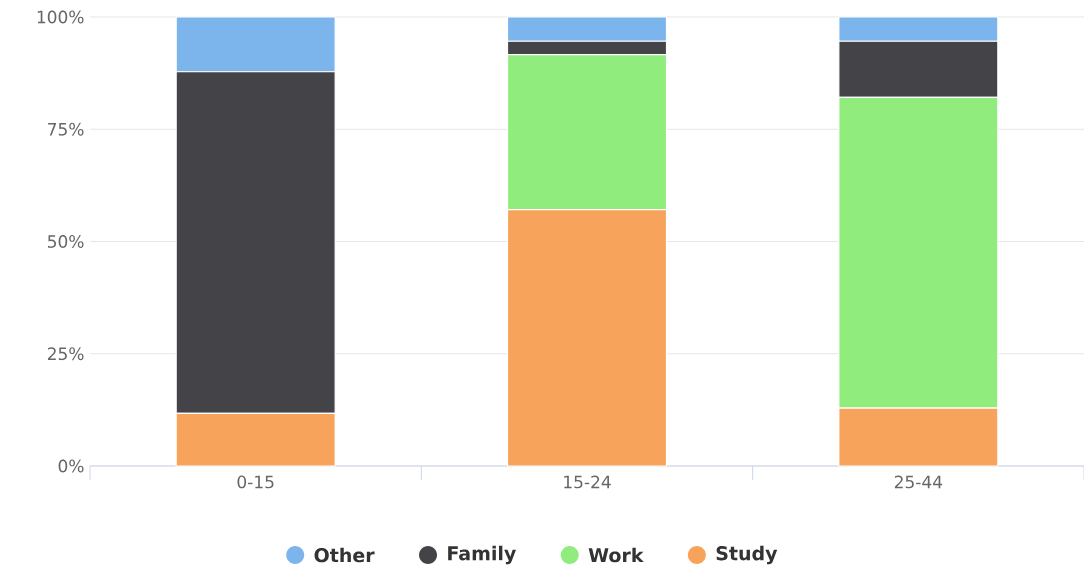 The width and height of the screenshot is (1084, 568). I want to click on y-tick-label: 50%, so click(66, 241).